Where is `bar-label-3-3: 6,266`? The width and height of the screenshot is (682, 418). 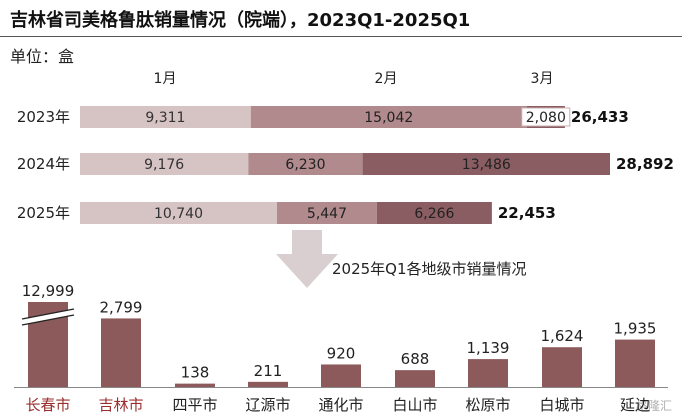
bar-label-3-3: 6,266 is located at coordinates (434, 214).